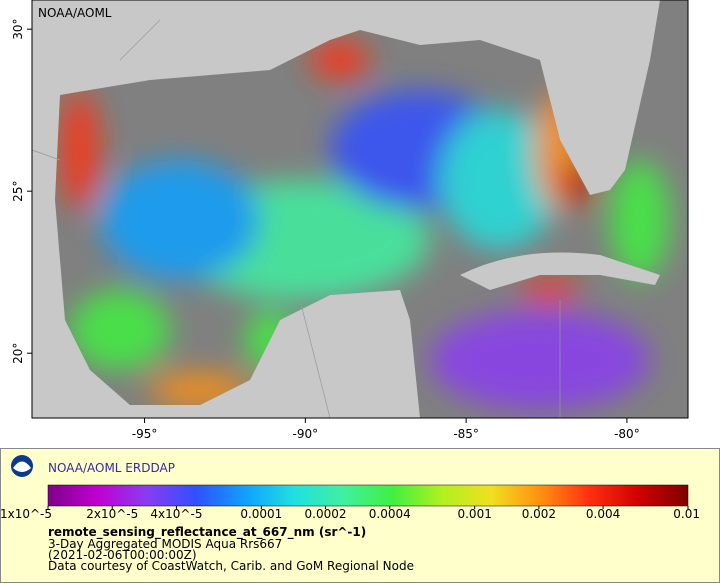  I want to click on colorbar-gradient, so click(368, 495).